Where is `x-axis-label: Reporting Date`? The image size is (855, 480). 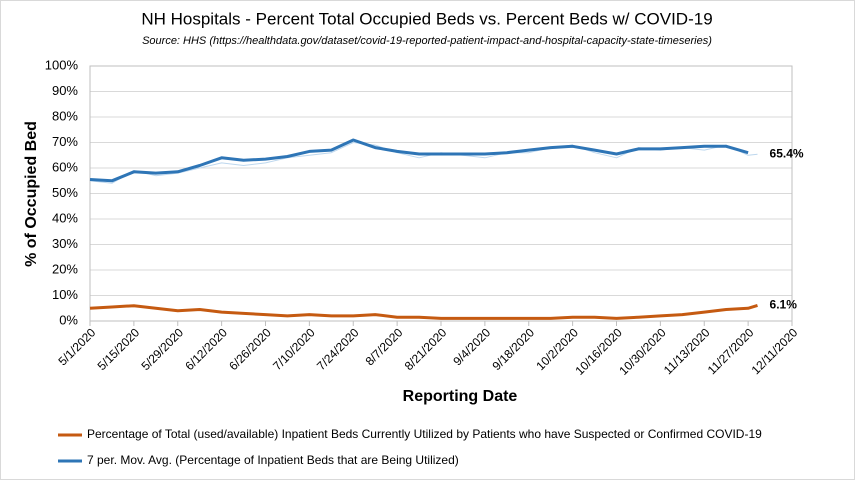 x-axis-label: Reporting Date is located at coordinates (460, 396).